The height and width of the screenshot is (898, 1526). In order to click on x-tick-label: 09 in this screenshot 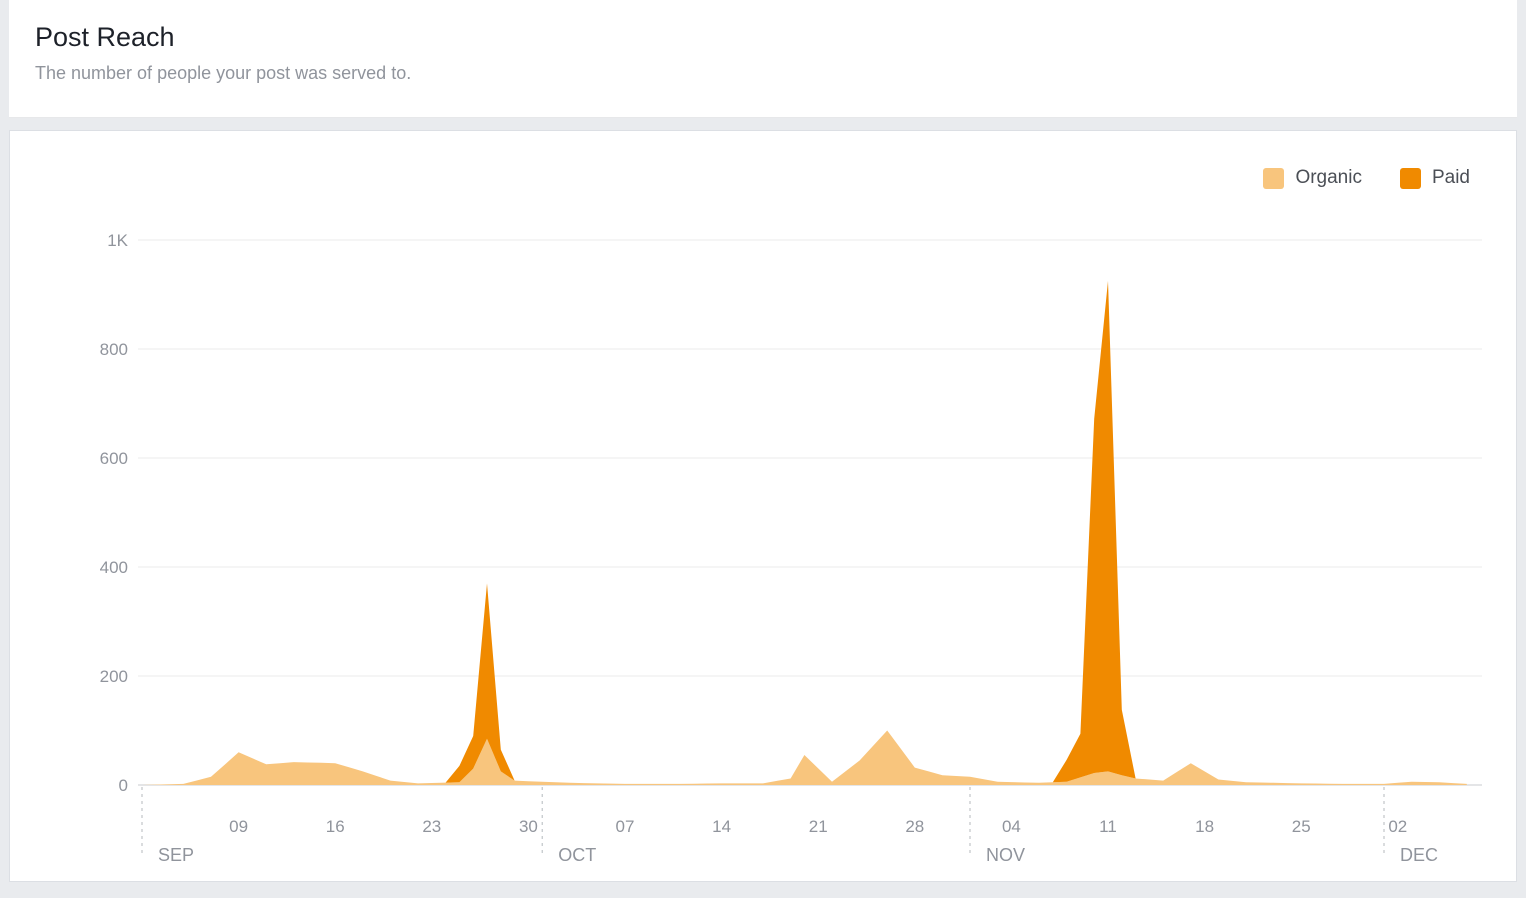, I will do `click(238, 826)`.